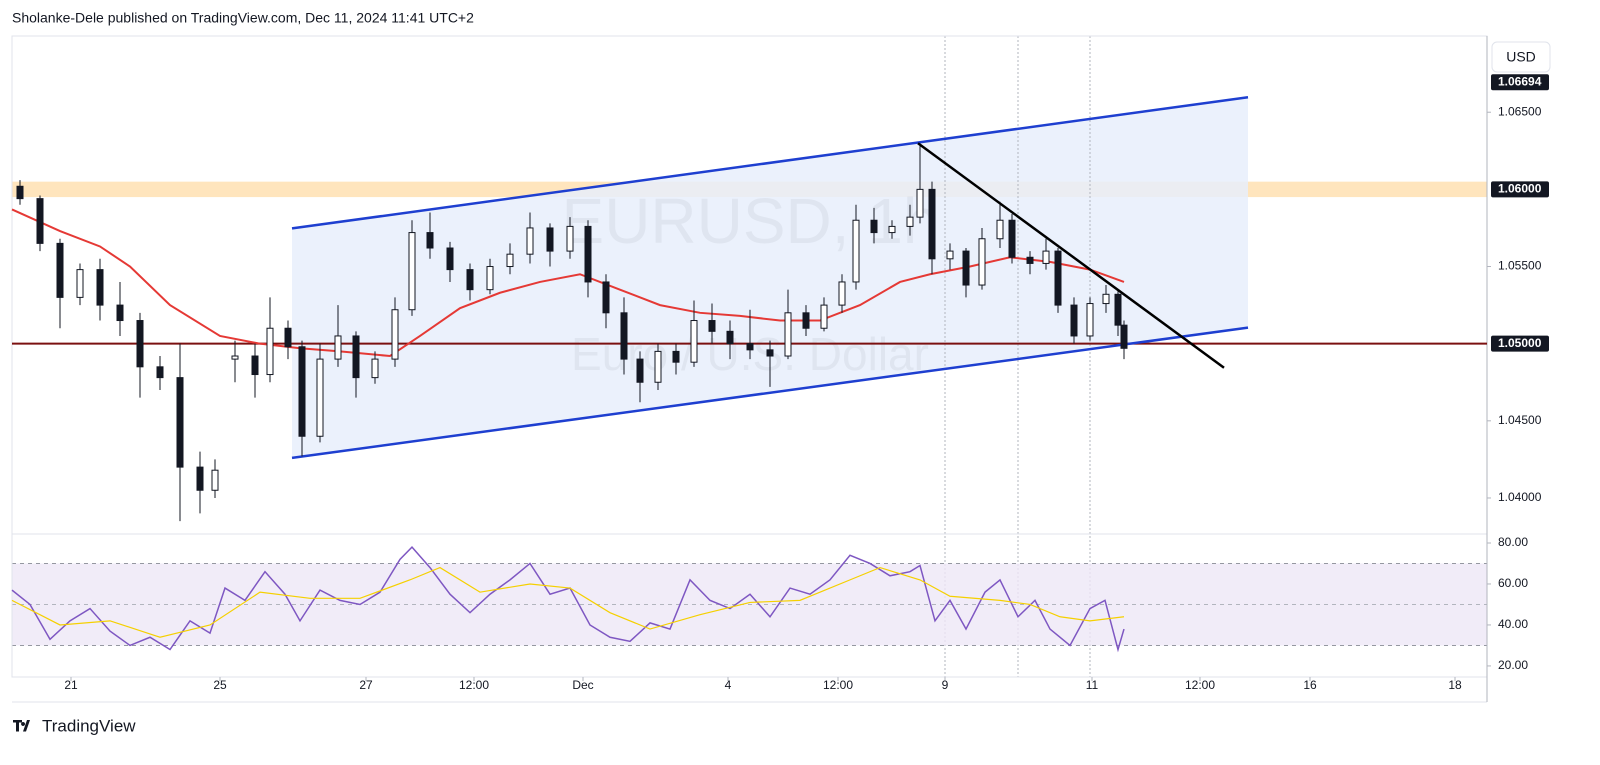  I want to click on x-tick-label: 4, so click(728, 685).